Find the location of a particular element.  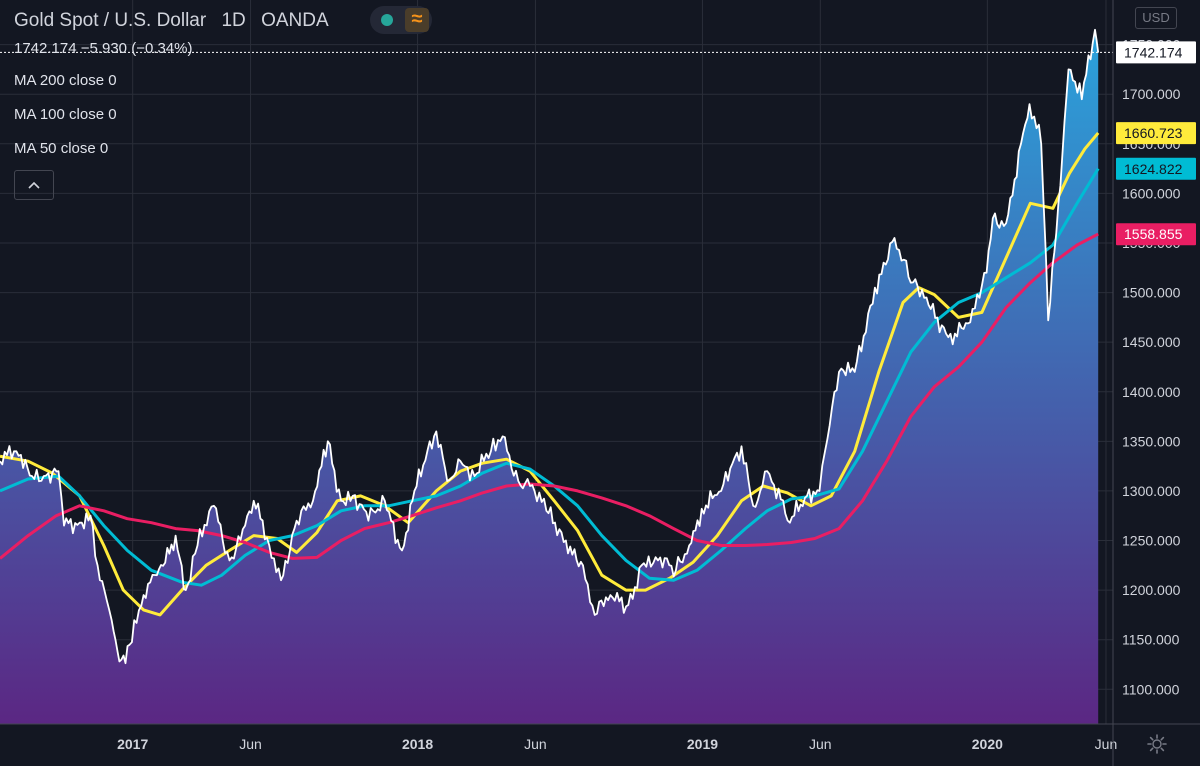

price-label-ma100: 1624.822 is located at coordinates (1153, 169).